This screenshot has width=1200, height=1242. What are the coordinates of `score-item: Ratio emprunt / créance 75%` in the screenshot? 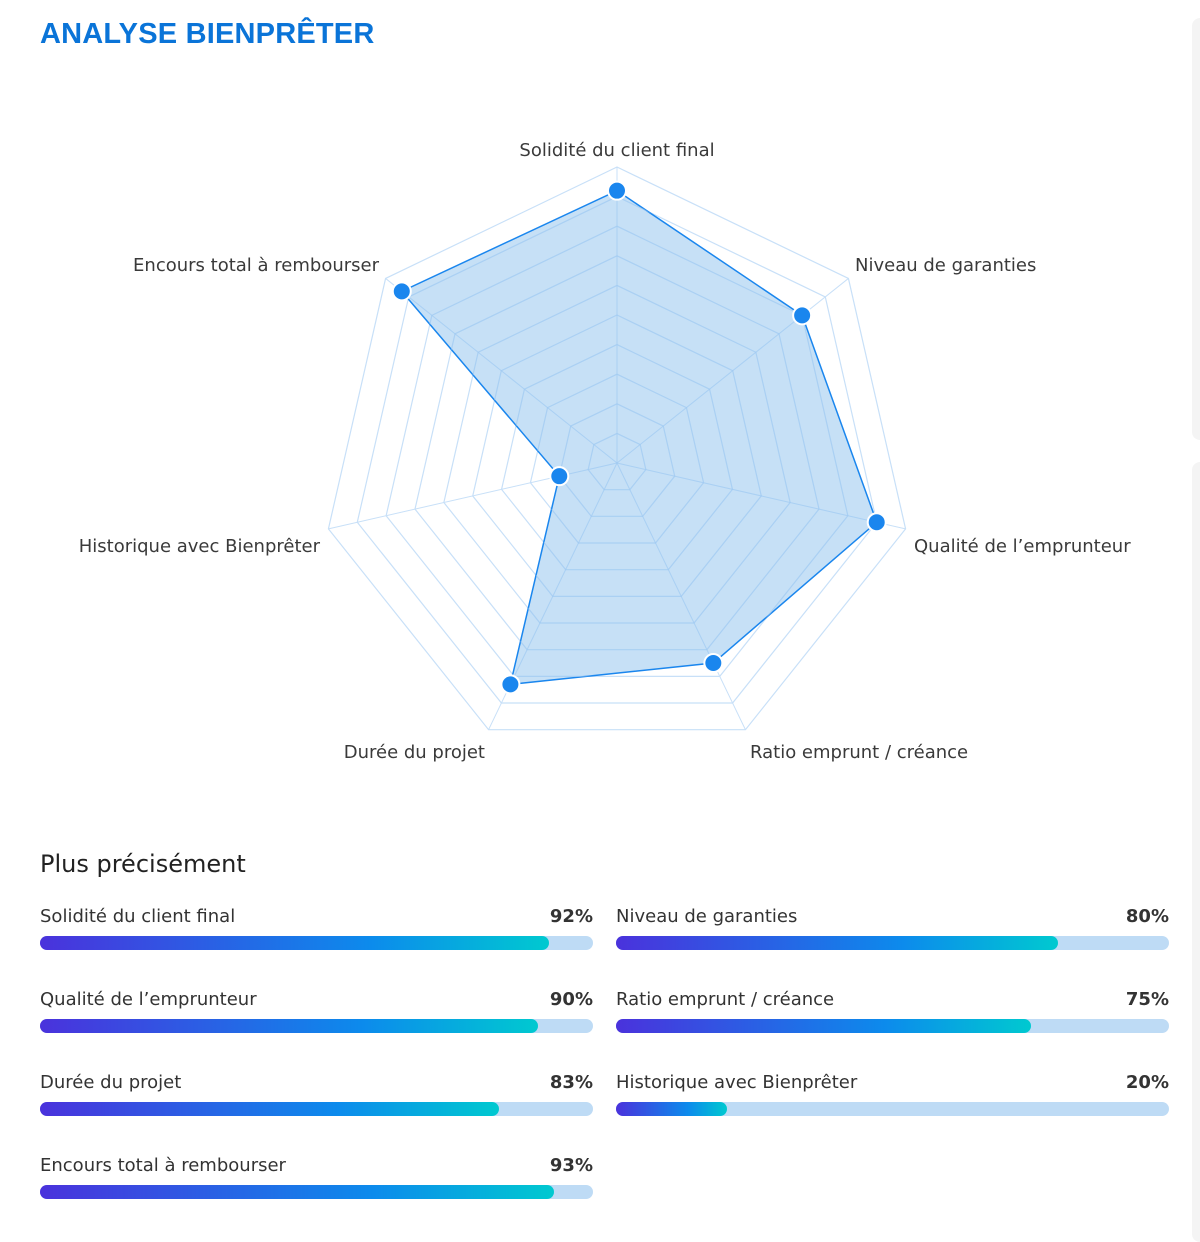 It's located at (892, 1019).